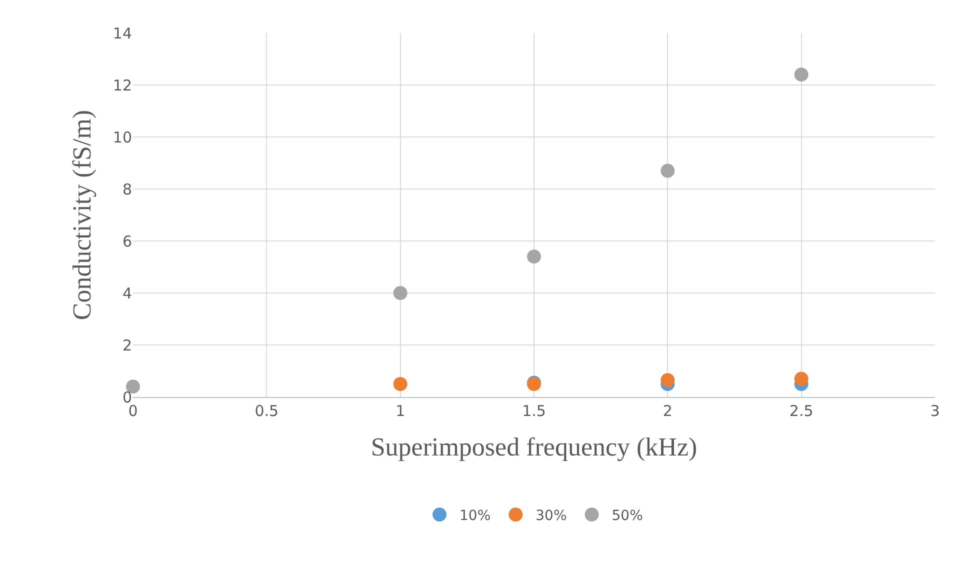 This screenshot has width=958, height=581. Describe the element at coordinates (127, 293) in the screenshot. I see `y-tick-label: 4` at that location.